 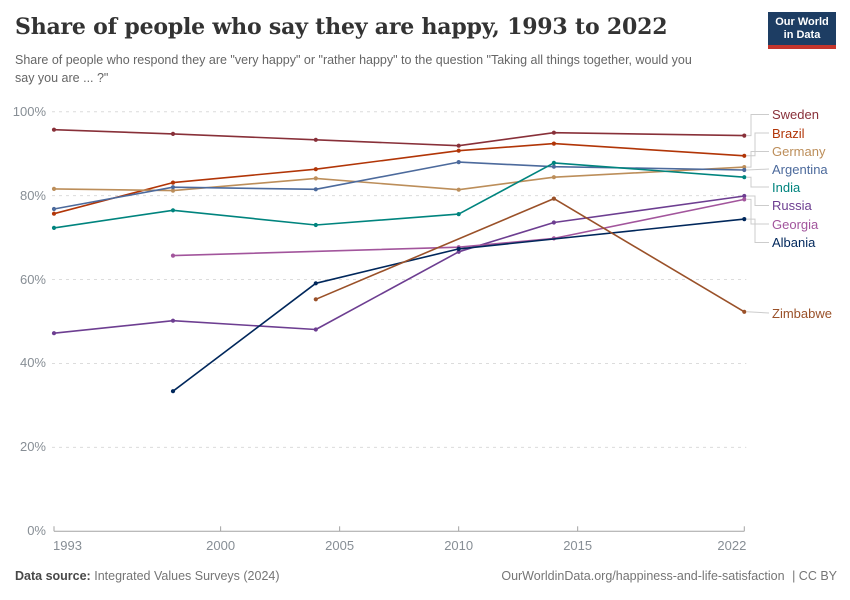 What do you see at coordinates (758, 230) in the screenshot?
I see `legend-connector-albania` at bounding box center [758, 230].